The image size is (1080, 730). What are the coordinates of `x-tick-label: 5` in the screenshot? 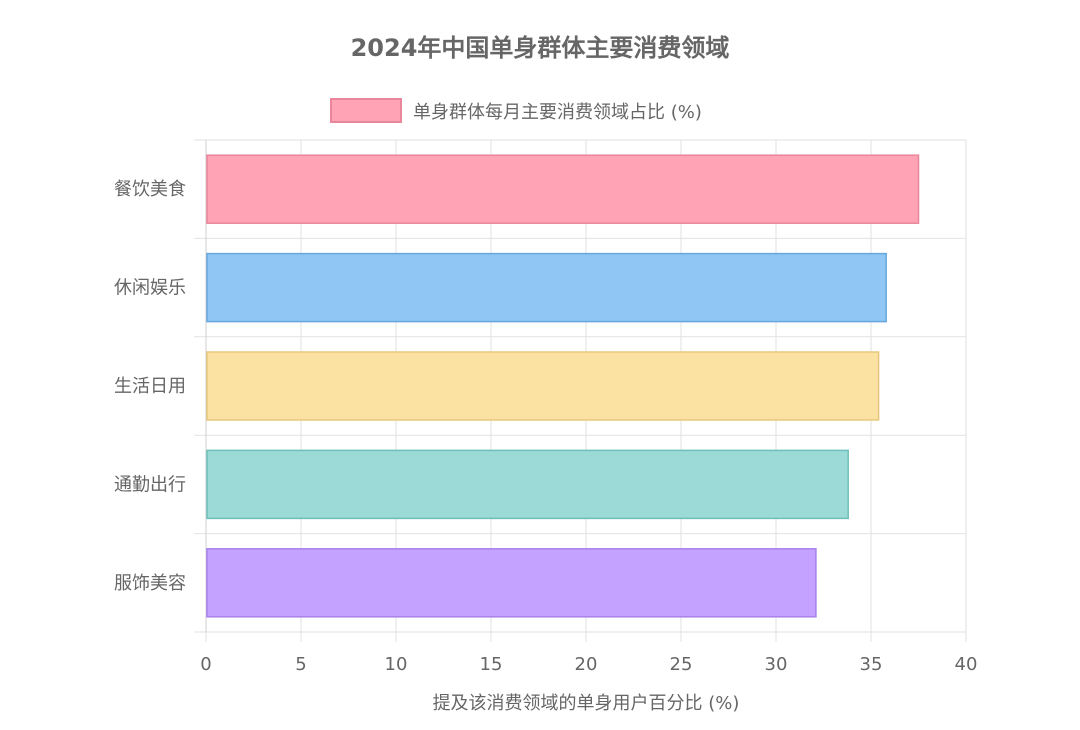 It's located at (300, 664).